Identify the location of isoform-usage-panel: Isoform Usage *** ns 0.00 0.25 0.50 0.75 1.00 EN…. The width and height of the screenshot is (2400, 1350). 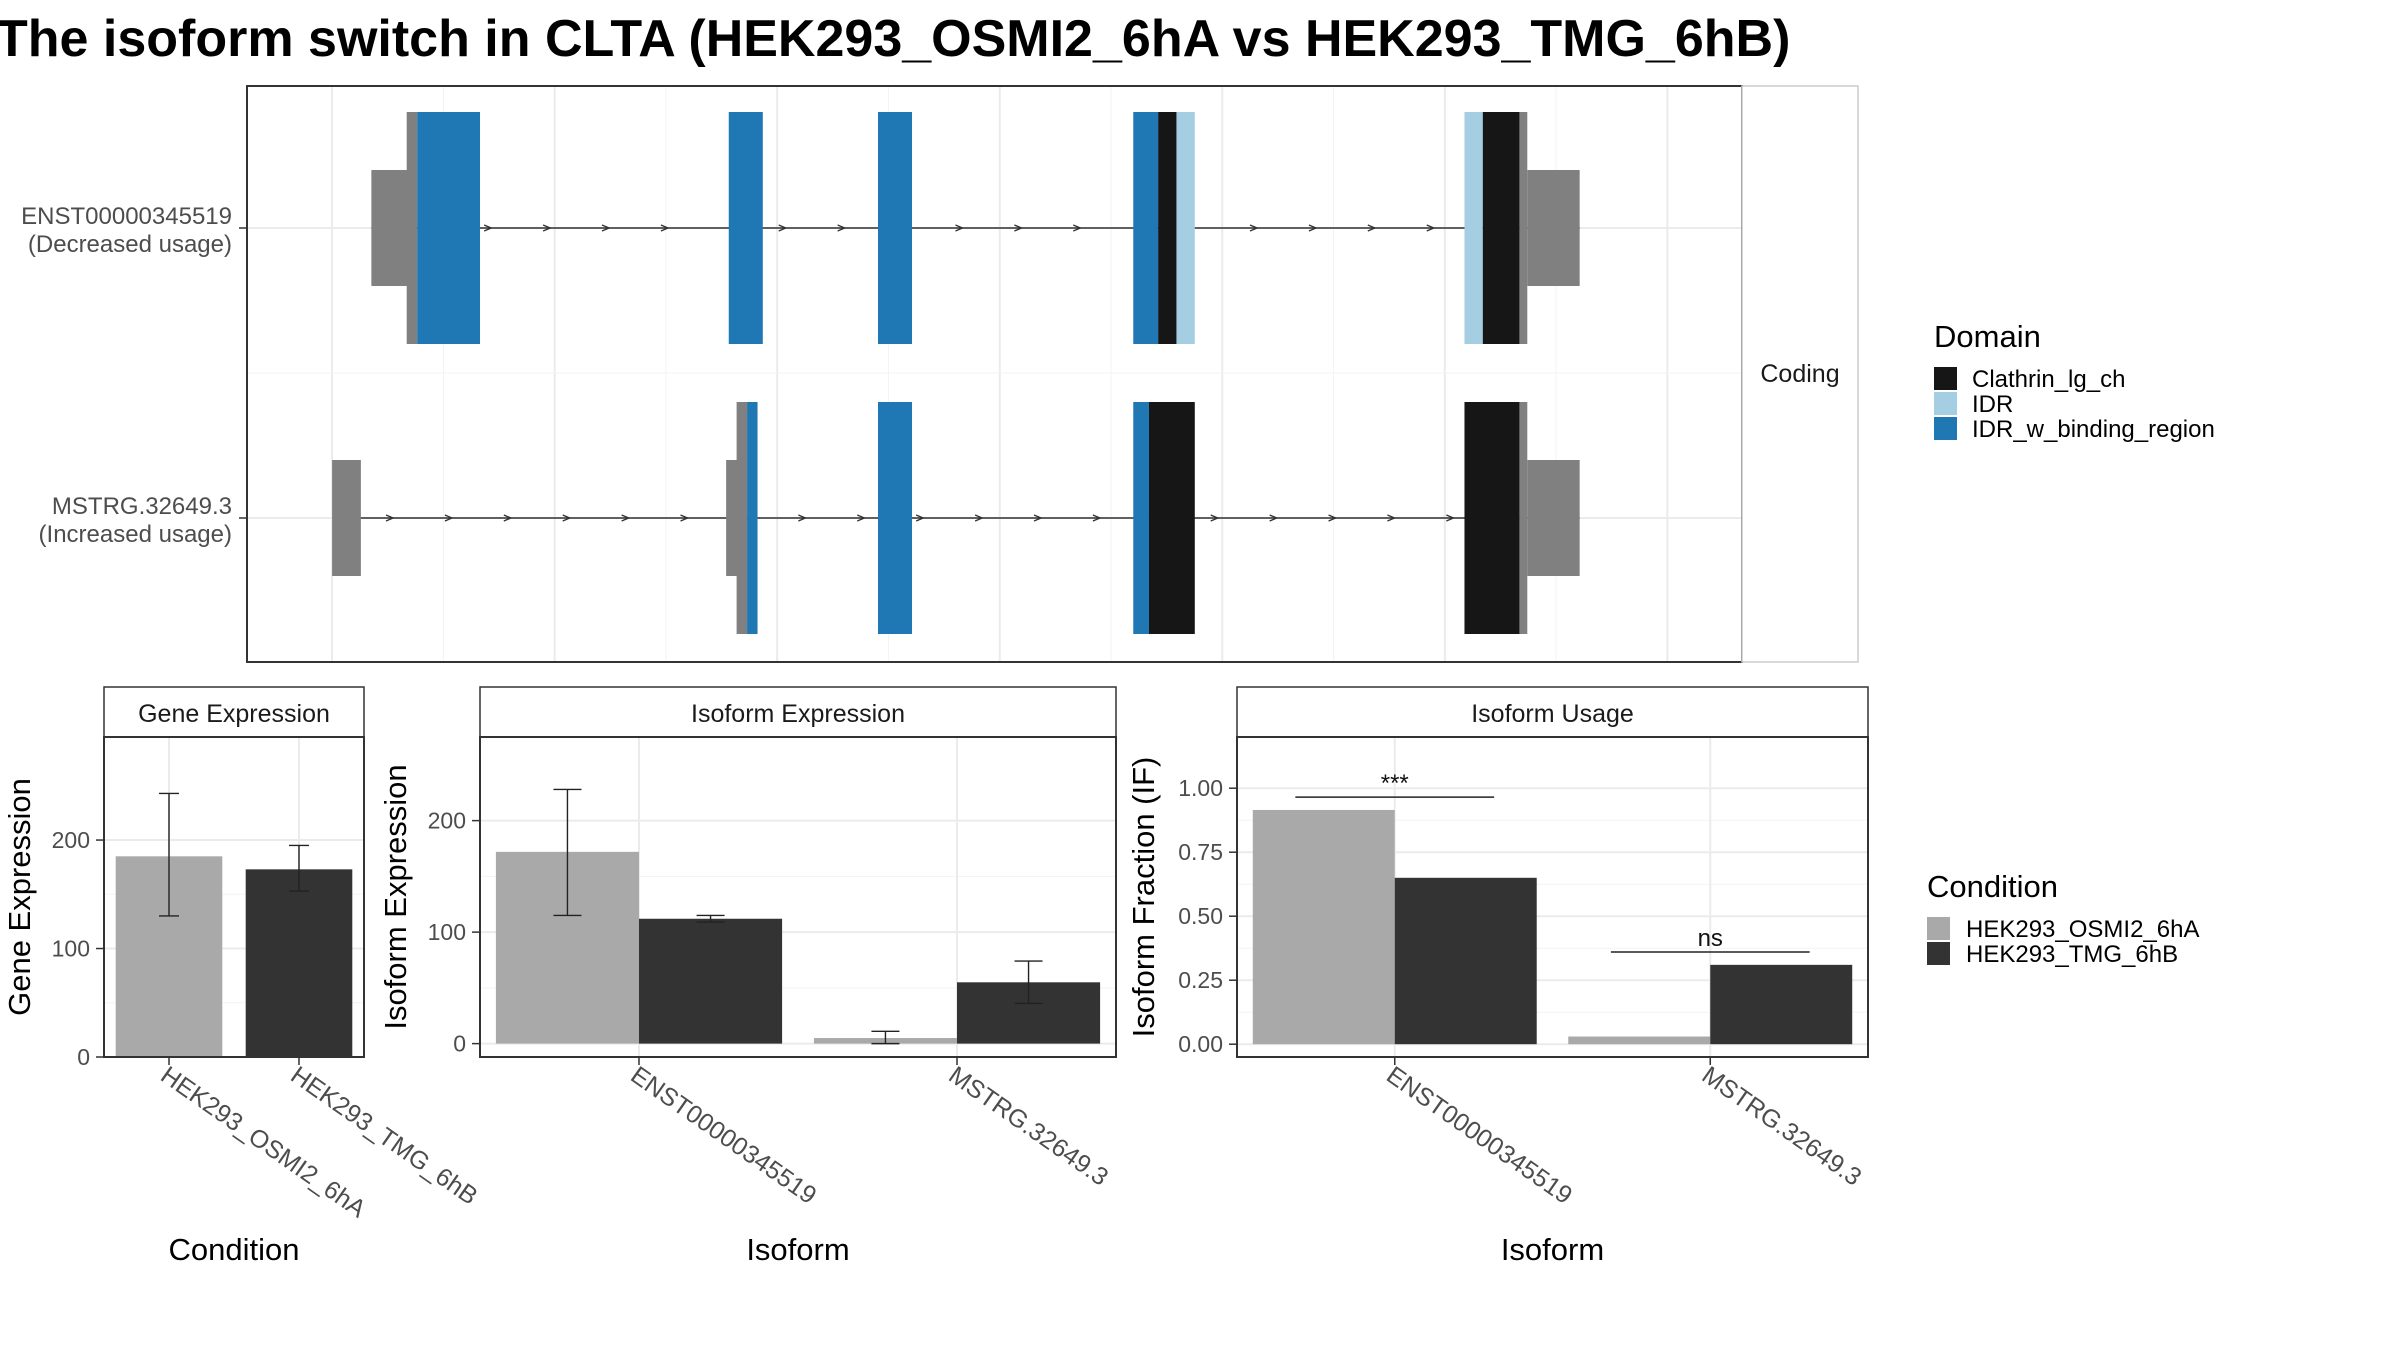
(1497, 976).